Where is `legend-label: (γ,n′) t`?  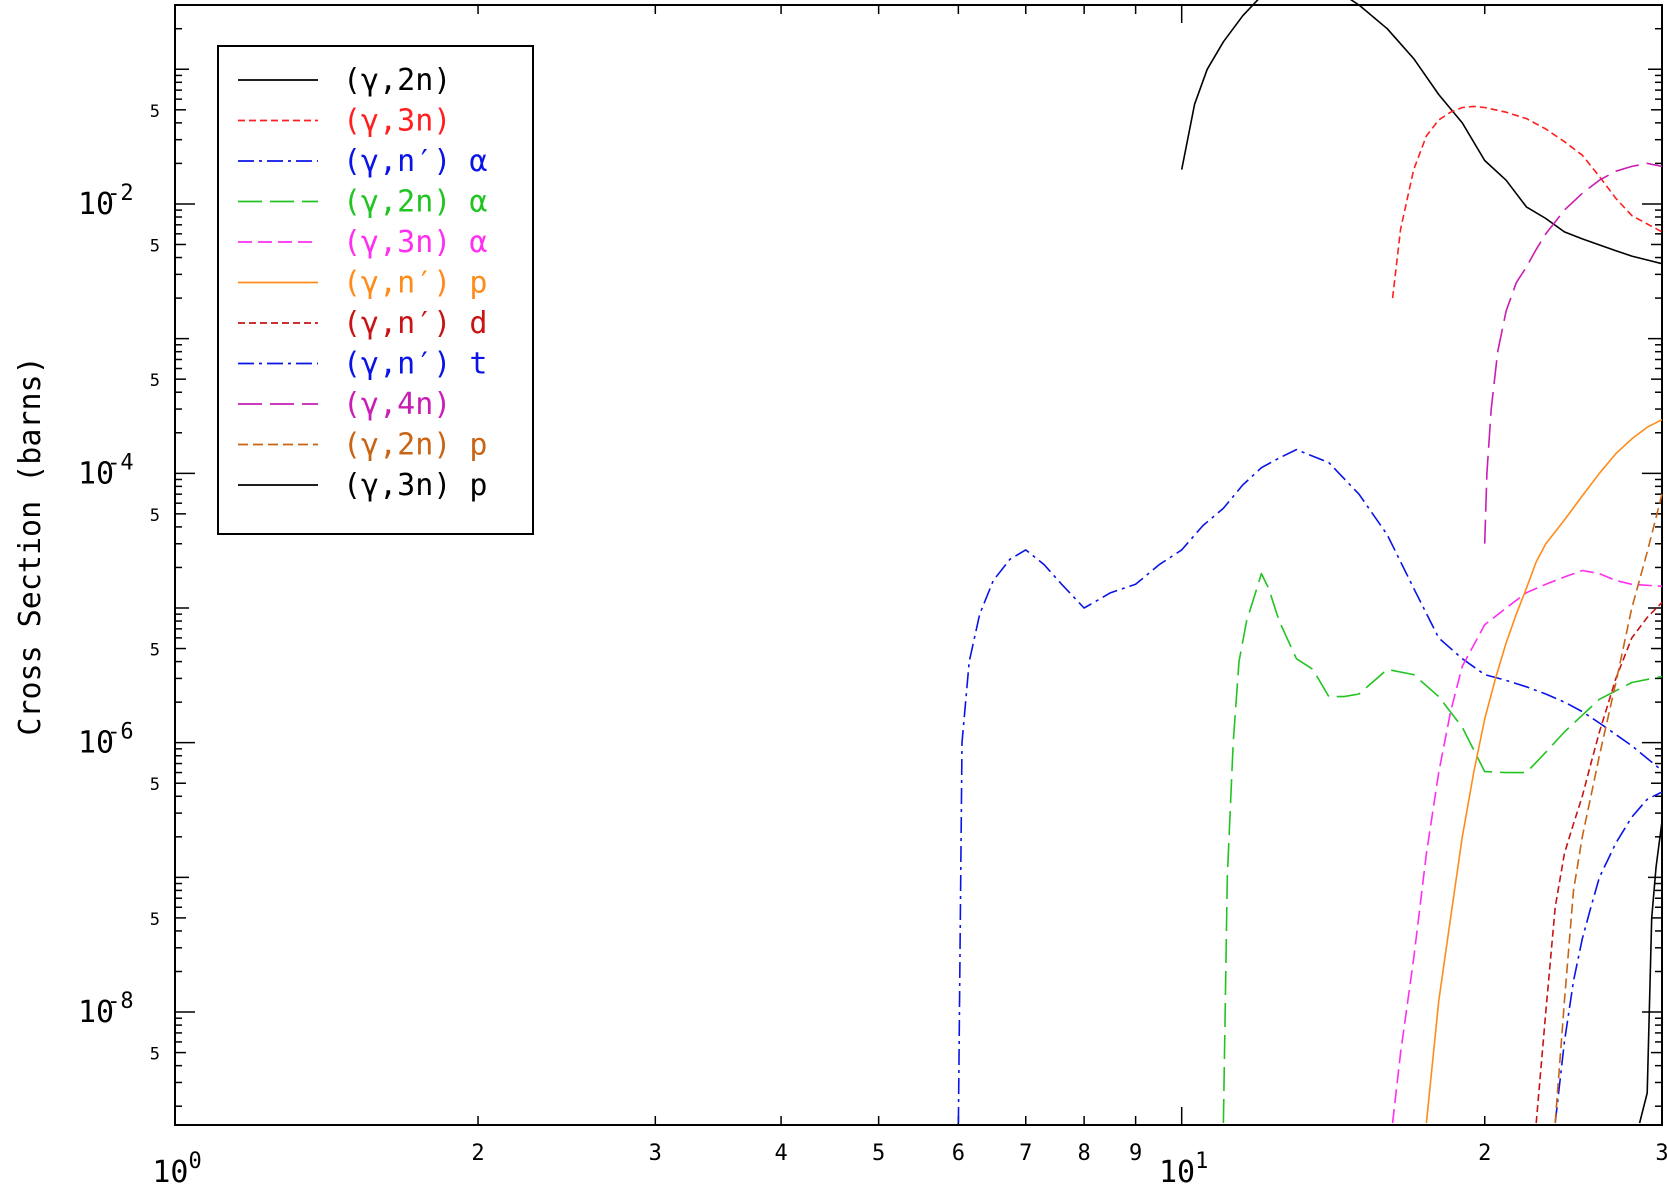
legend-label: (γ,n′) t is located at coordinates (415, 364).